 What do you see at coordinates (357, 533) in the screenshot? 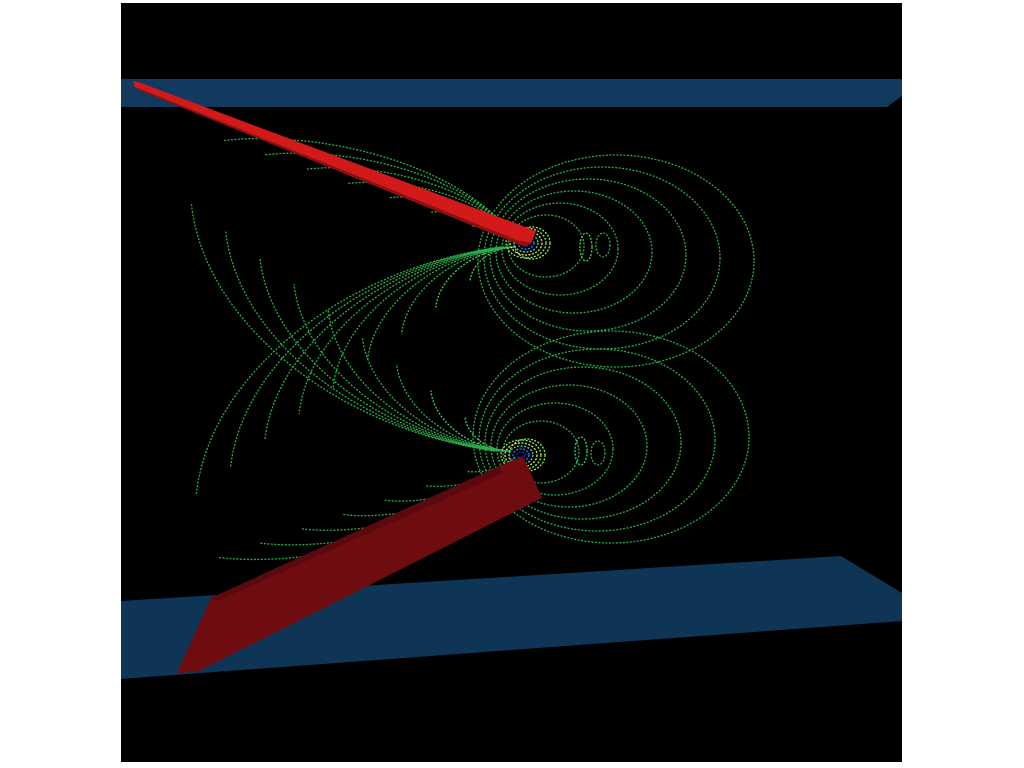
I see `bottom-blade-edge` at bounding box center [357, 533].